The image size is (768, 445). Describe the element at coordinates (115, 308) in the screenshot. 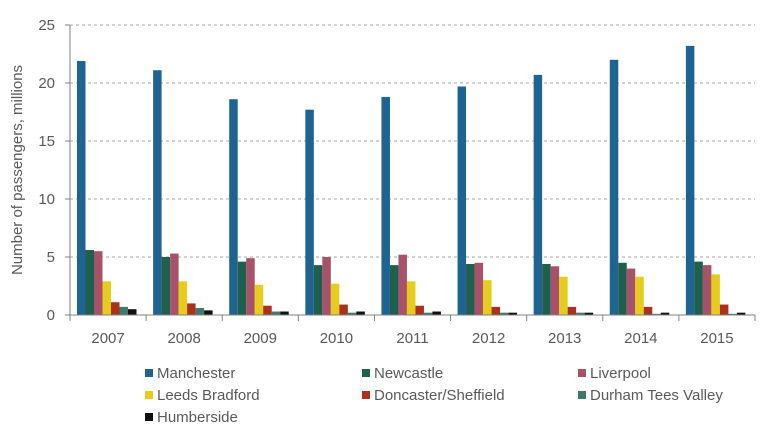

I see `bar-doncaster-sheffield-2007` at that location.